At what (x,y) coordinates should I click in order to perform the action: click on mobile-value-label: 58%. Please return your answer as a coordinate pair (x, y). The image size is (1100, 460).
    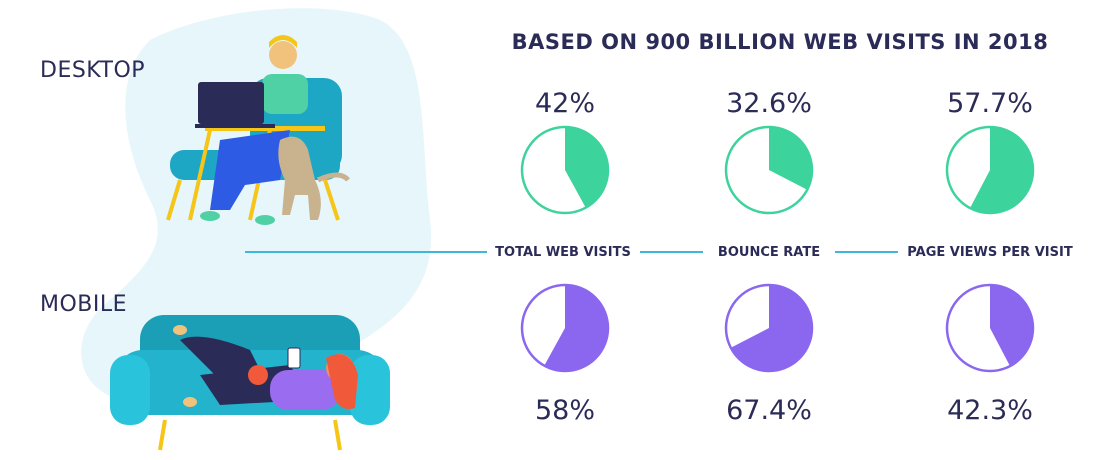
    Looking at the image, I should click on (564, 410).